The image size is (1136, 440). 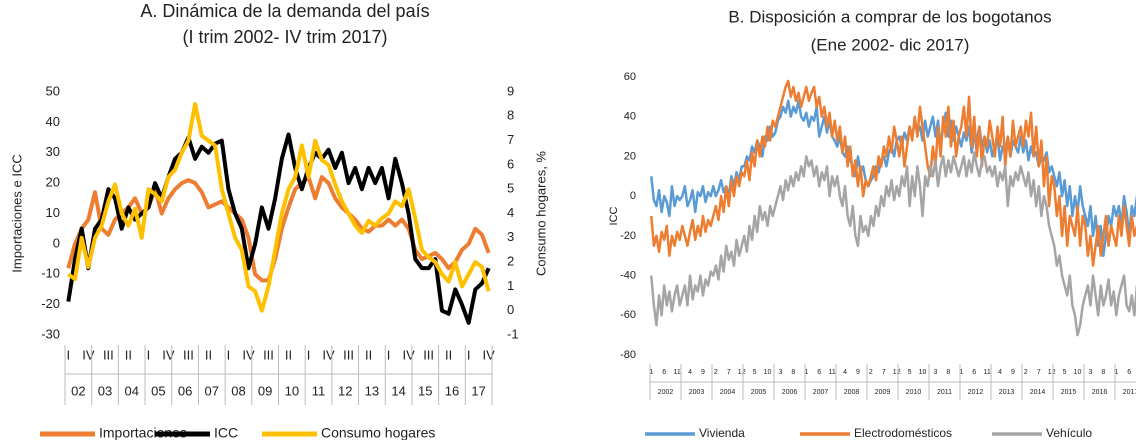 I want to click on x-group-label: 2013, so click(x=1007, y=392).